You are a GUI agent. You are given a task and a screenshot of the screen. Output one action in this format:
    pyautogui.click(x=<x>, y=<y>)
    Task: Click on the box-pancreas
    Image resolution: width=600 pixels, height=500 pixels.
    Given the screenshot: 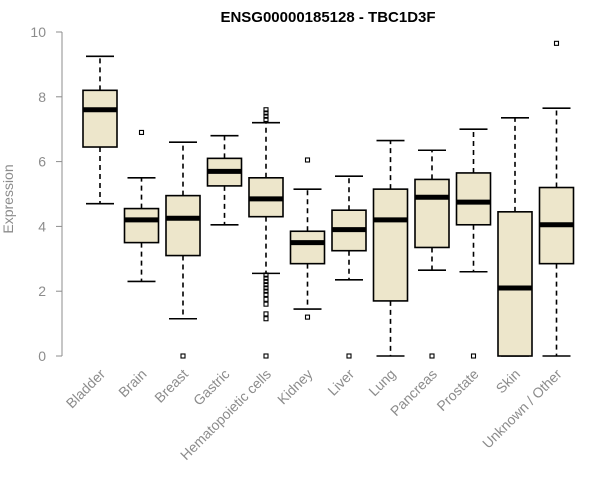 What is the action you would take?
    pyautogui.click(x=432, y=254)
    